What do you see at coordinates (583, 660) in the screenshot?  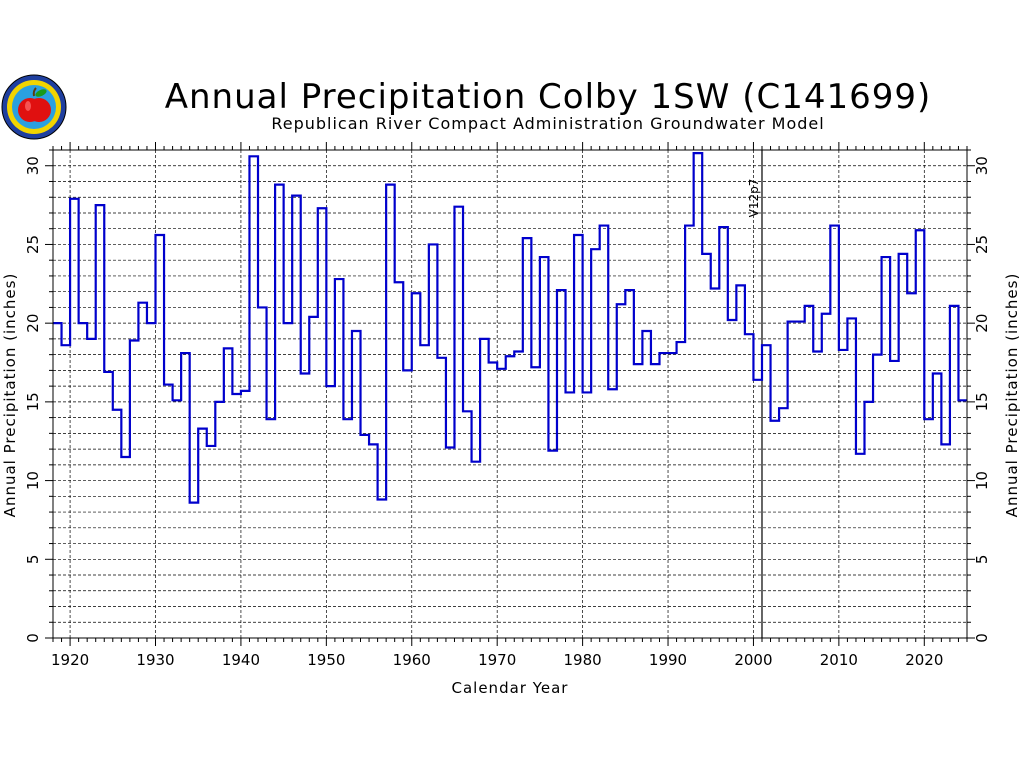 I see `x-tick-label: 1980` at bounding box center [583, 660].